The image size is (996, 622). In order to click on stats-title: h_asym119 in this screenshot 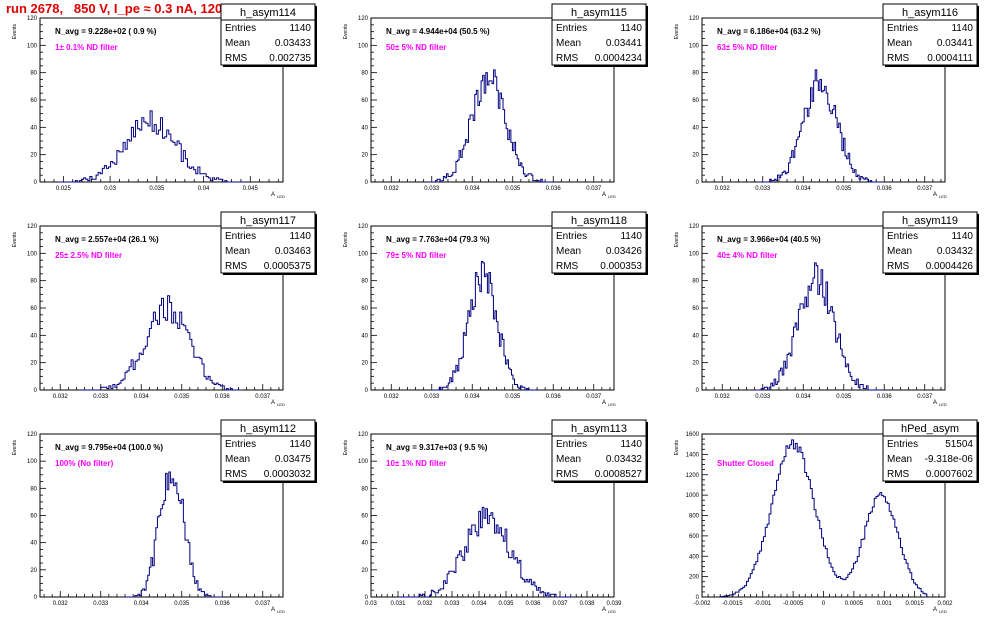, I will do `click(930, 221)`.